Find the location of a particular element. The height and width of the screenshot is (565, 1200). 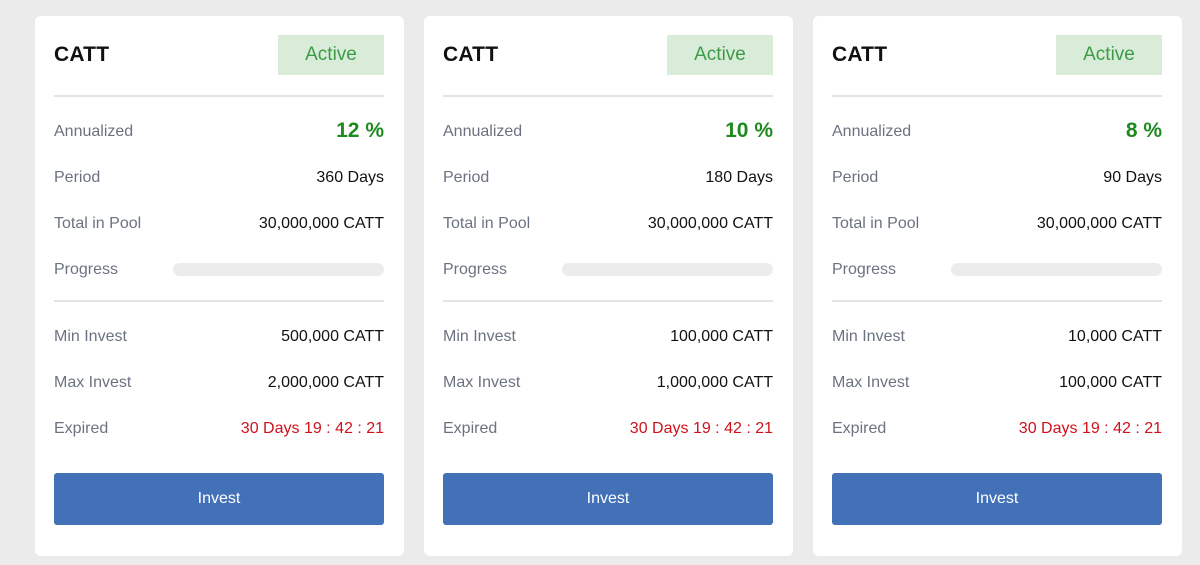

min-invest-row: Min Invest 500,000 CATT is located at coordinates (219, 337).